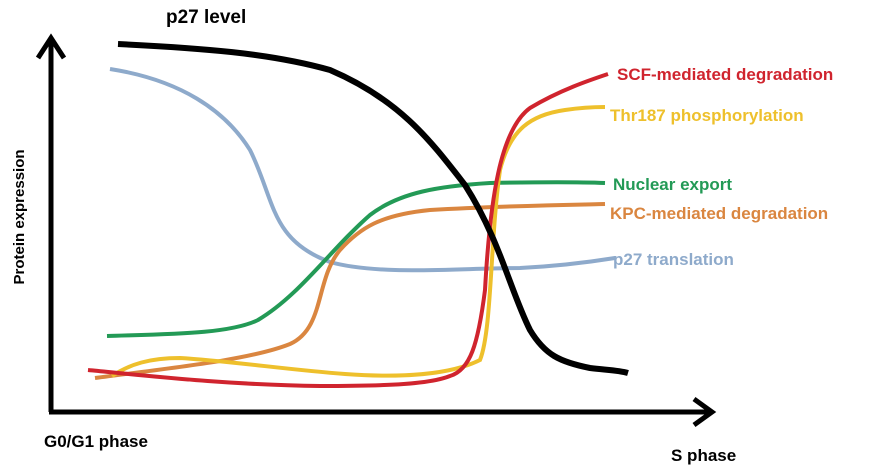  Describe the element at coordinates (206, 17) in the screenshot. I see `diagram-title: p27 level` at that location.